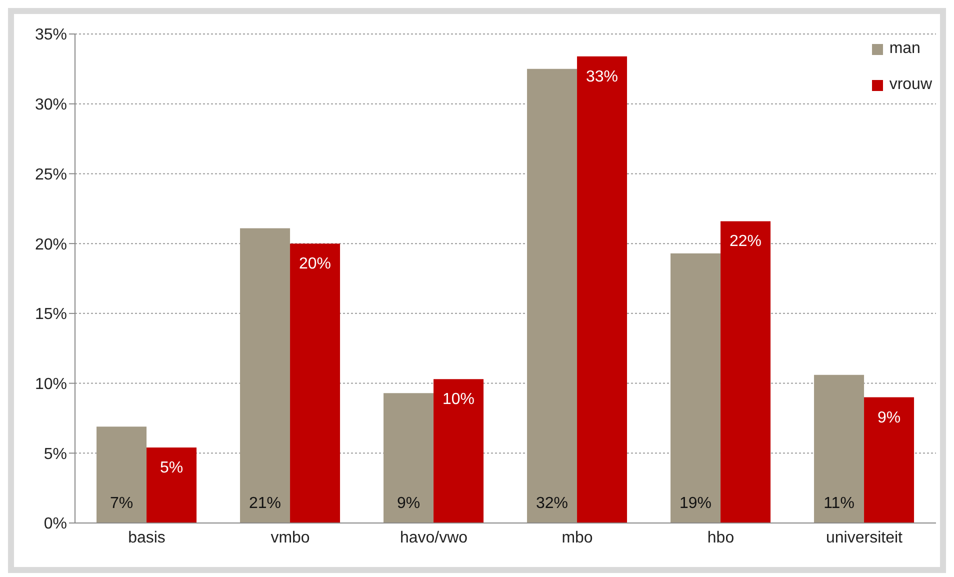 This screenshot has width=954, height=577. Describe the element at coordinates (50, 105) in the screenshot. I see `y-tick-label: 30%` at that location.